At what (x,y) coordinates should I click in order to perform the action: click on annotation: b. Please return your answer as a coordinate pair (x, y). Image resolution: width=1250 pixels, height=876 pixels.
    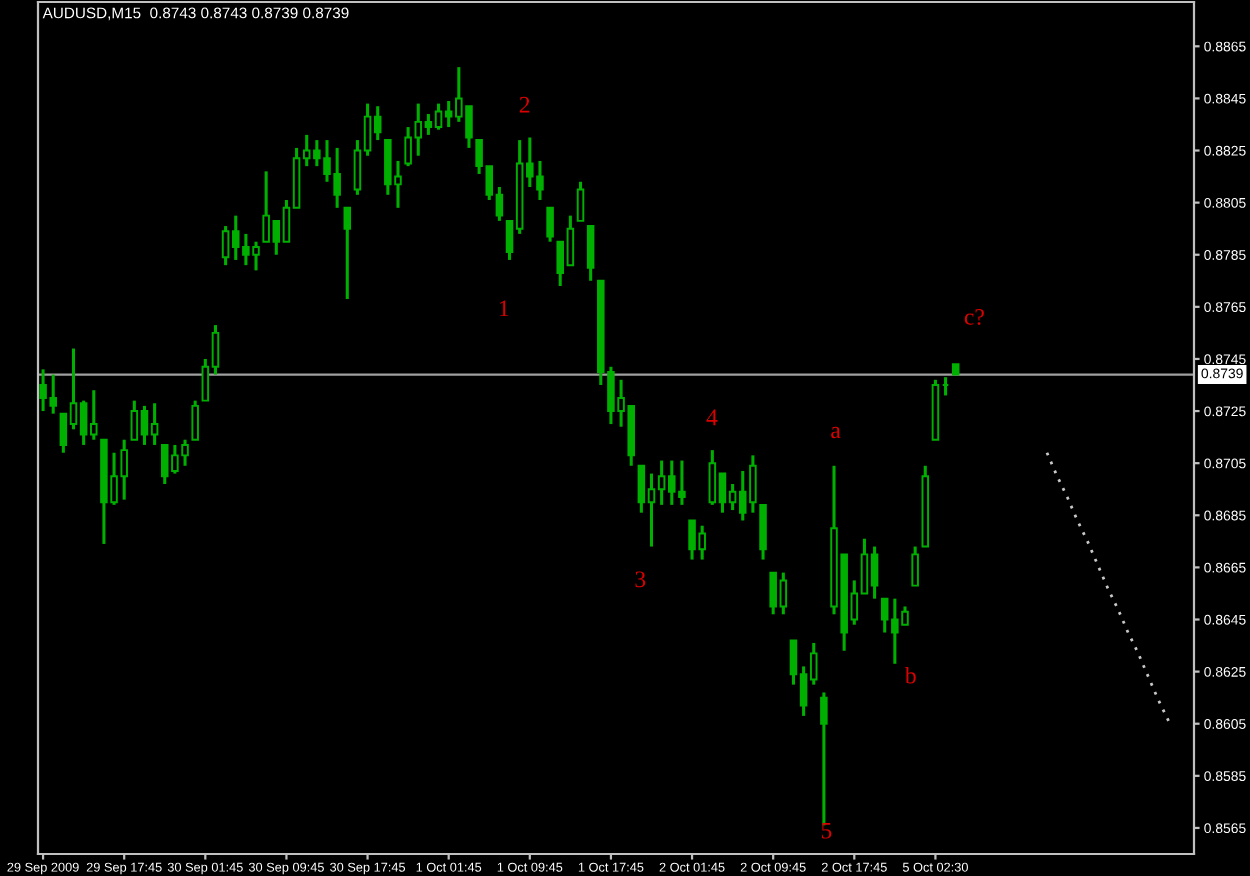
    Looking at the image, I should click on (910, 675).